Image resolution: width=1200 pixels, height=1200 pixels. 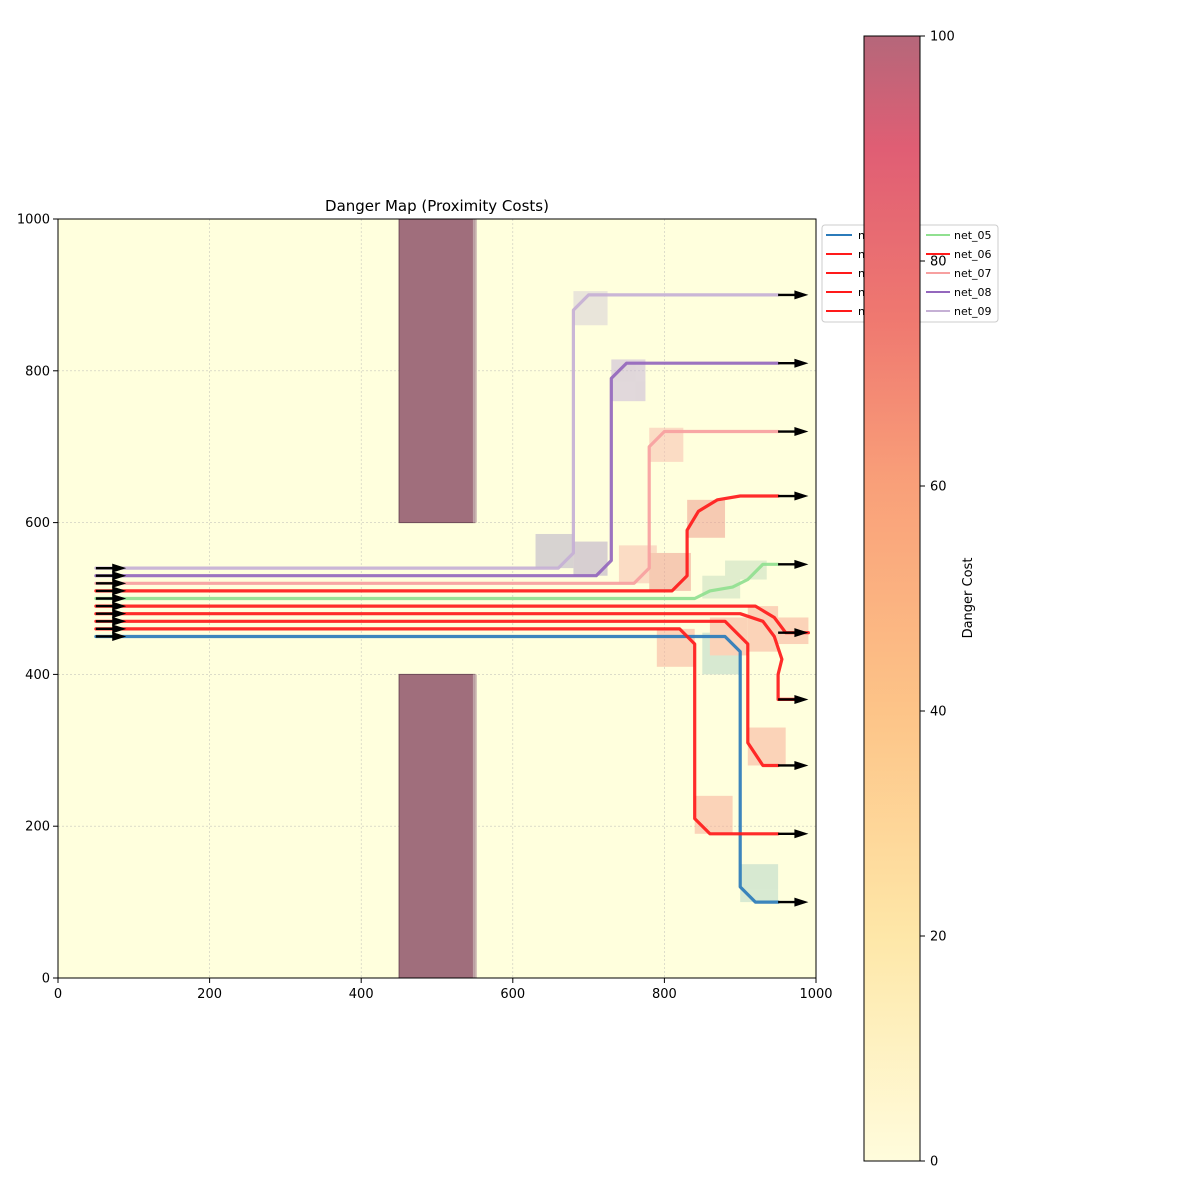 What do you see at coordinates (973, 273) in the screenshot?
I see `legend-label: net_07` at bounding box center [973, 273].